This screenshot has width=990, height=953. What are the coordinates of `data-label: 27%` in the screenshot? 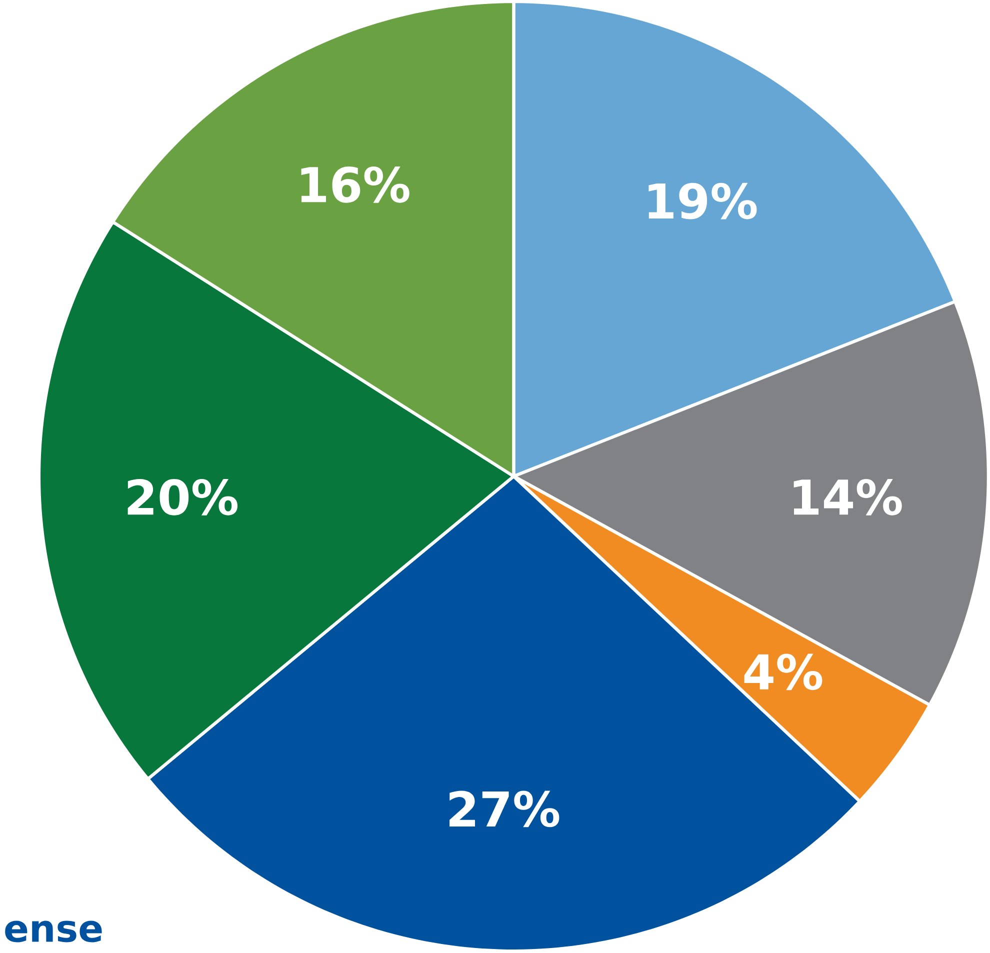 It's located at (505, 809).